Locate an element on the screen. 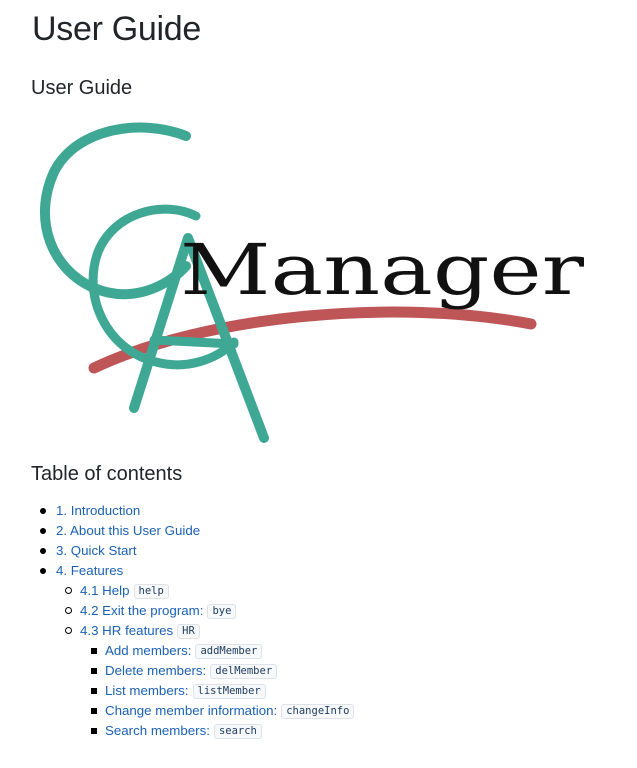 This screenshot has height=768, width=637. logo-swoosh is located at coordinates (312, 340).